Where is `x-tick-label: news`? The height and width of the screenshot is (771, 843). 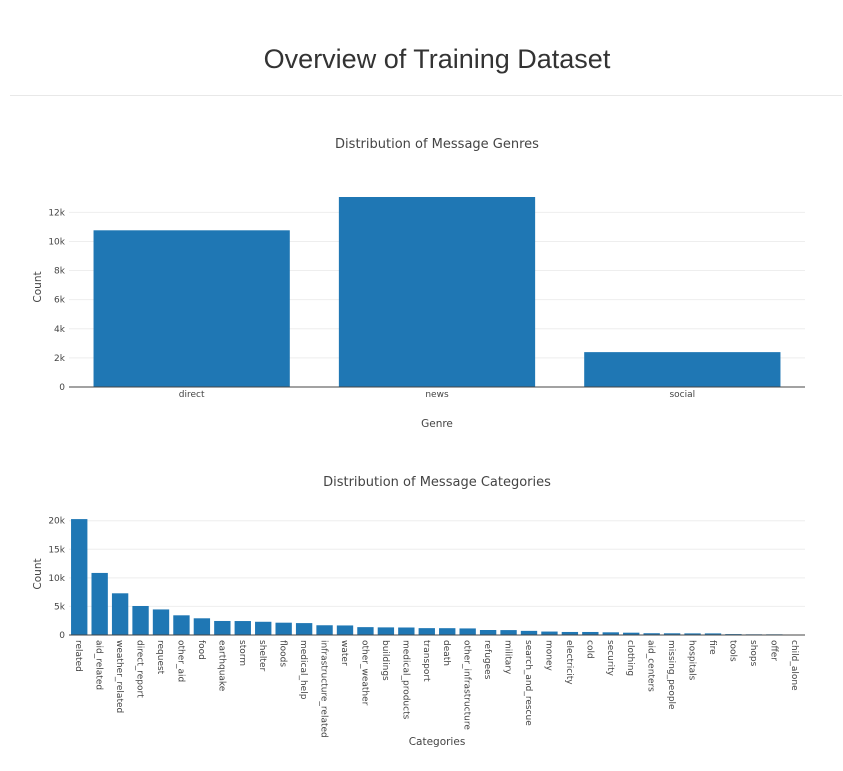
x-tick-label: news is located at coordinates (437, 395).